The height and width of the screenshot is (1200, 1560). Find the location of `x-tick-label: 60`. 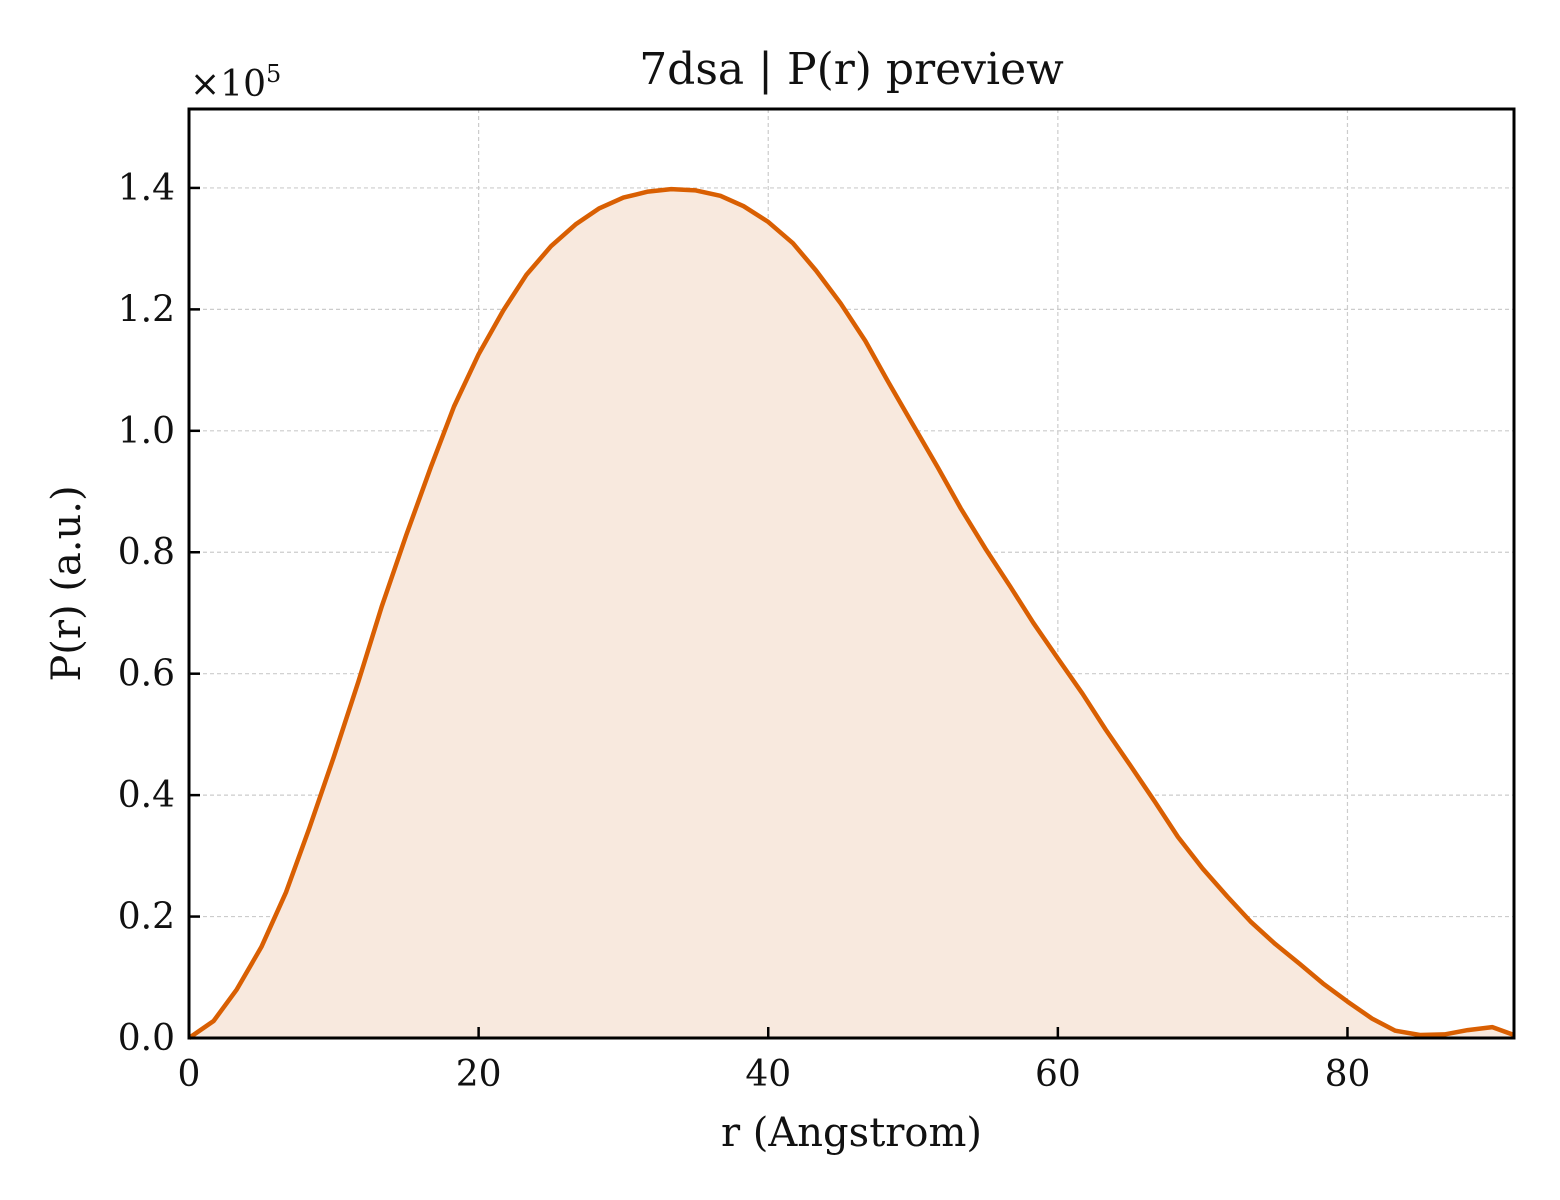

x-tick-label: 60 is located at coordinates (1058, 1074).